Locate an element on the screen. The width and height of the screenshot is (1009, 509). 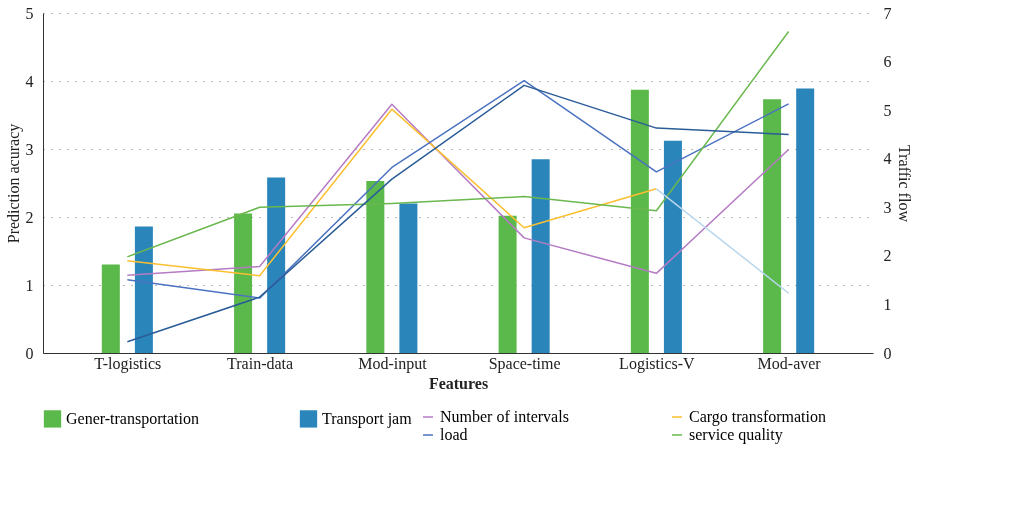
legend-label: service quality is located at coordinates (736, 435).